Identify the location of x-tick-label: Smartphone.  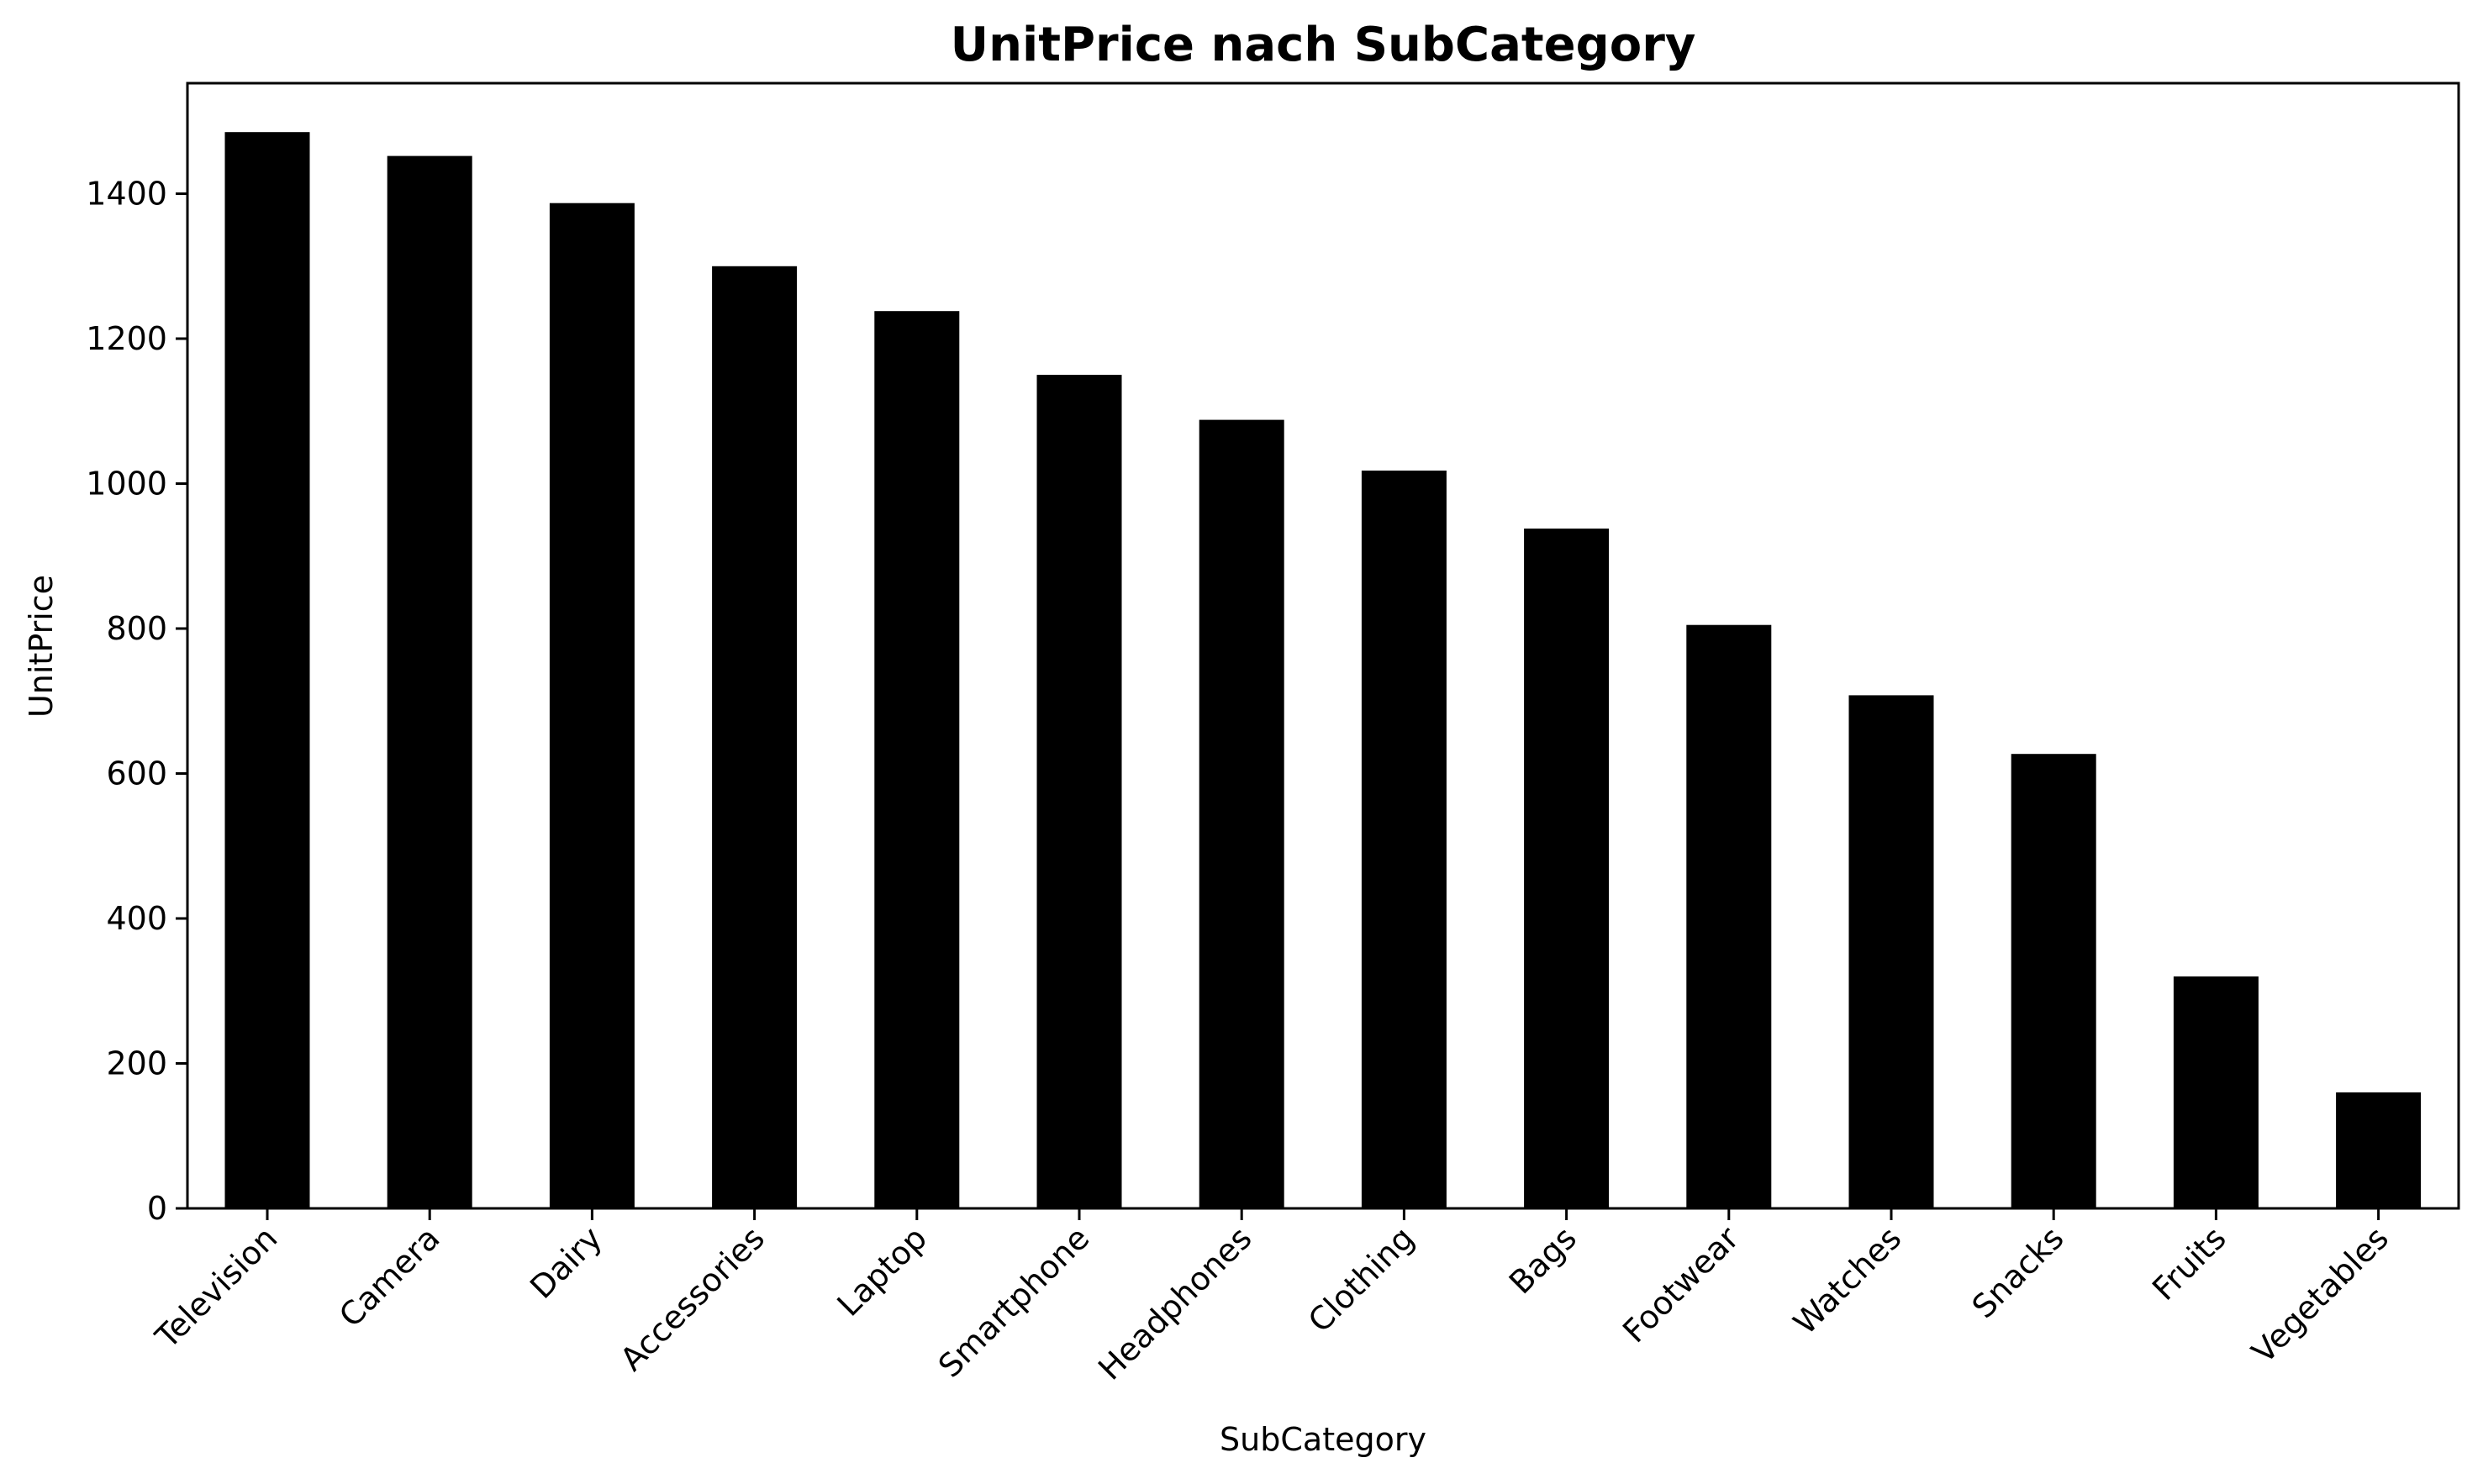
(1013, 1302).